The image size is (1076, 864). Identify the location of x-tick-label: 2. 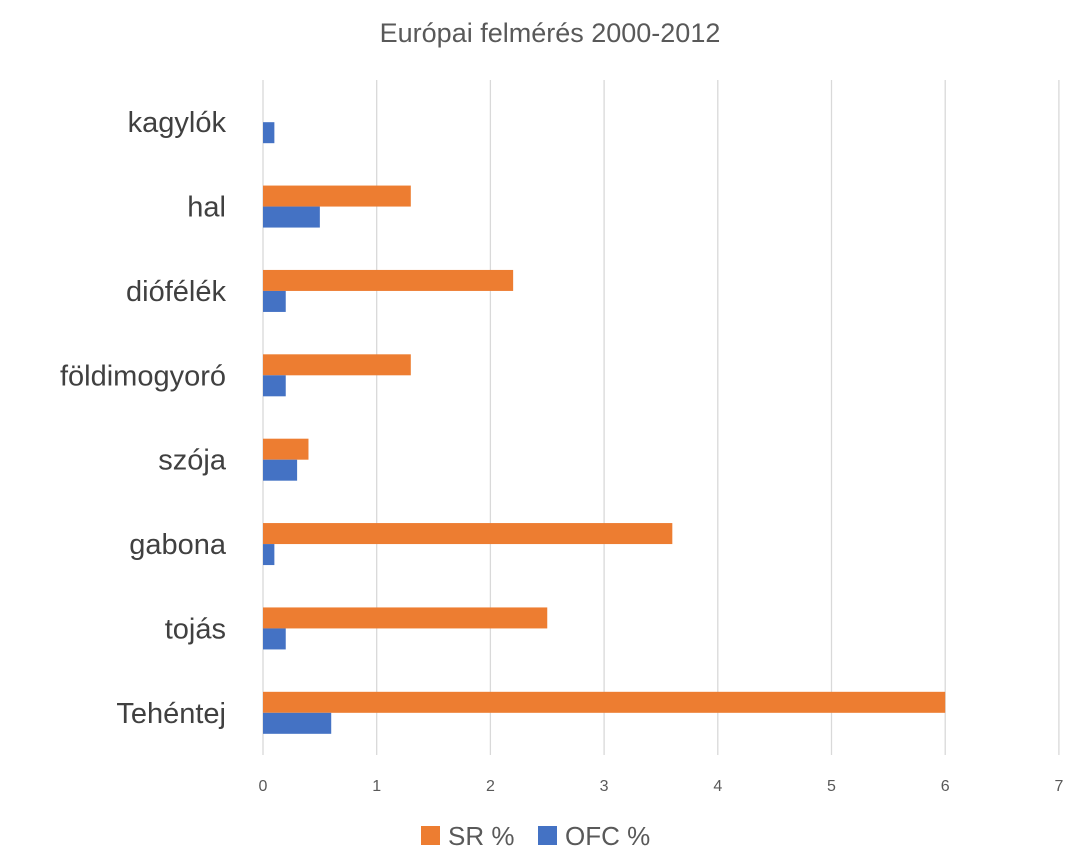
(490, 786).